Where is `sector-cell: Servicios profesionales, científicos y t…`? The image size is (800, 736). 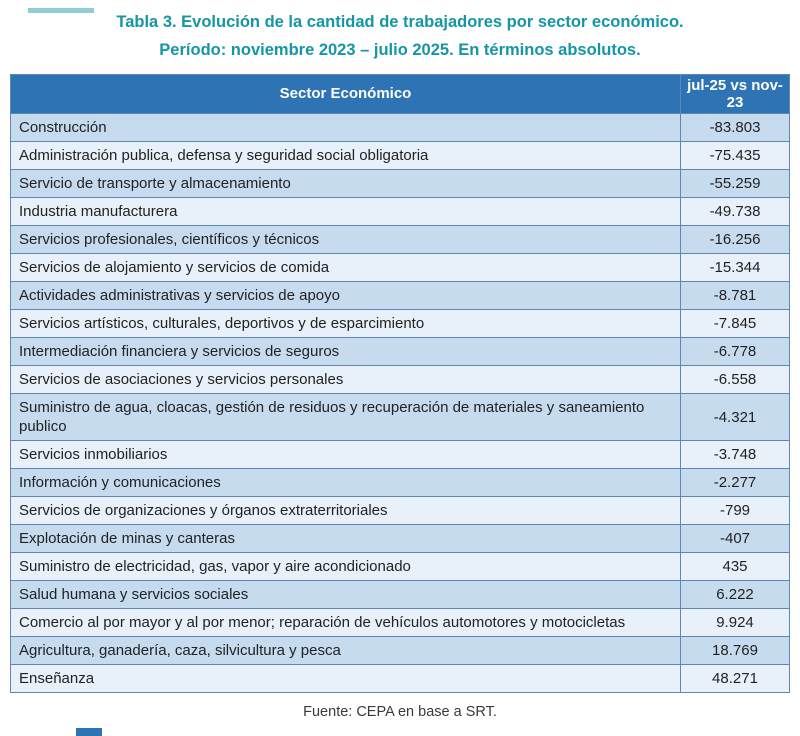 sector-cell: Servicios profesionales, científicos y t… is located at coordinates (345, 240).